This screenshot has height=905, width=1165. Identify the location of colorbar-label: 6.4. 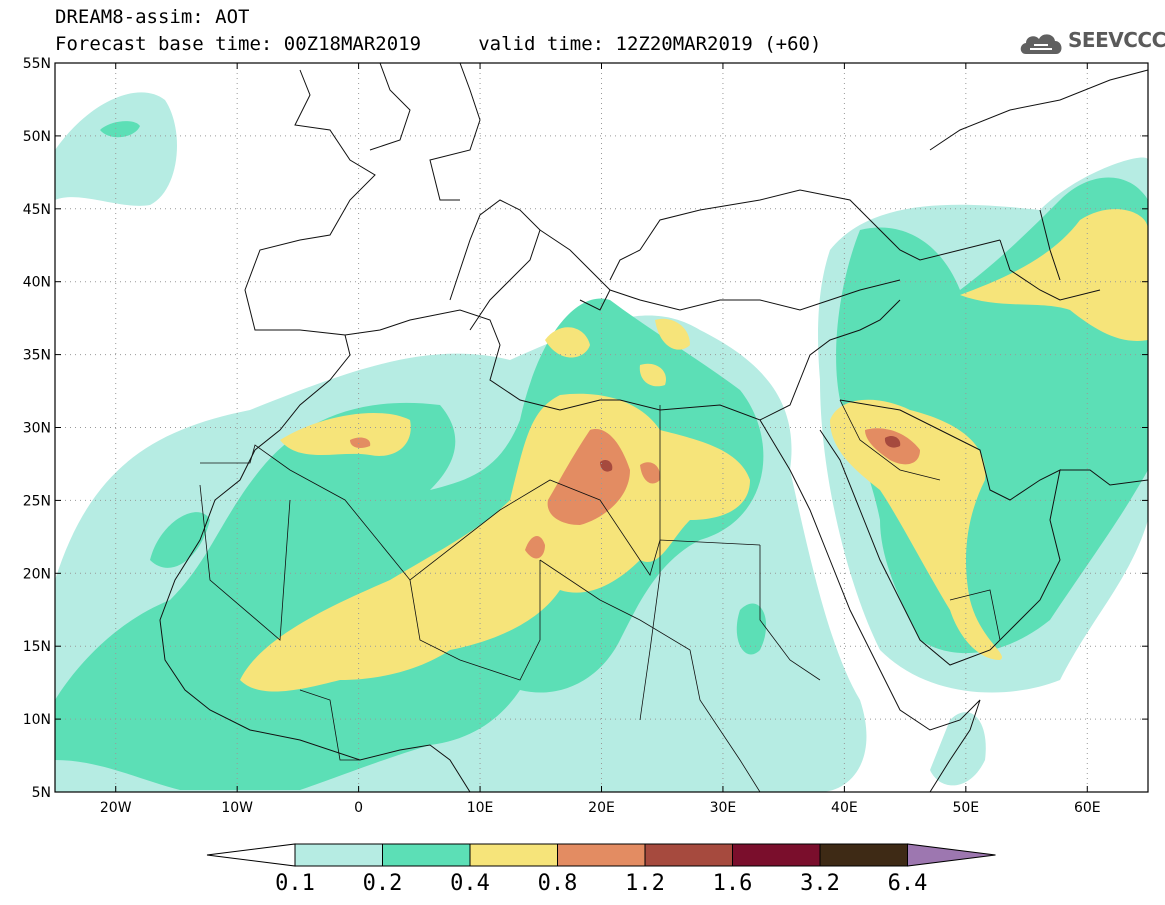
(908, 883).